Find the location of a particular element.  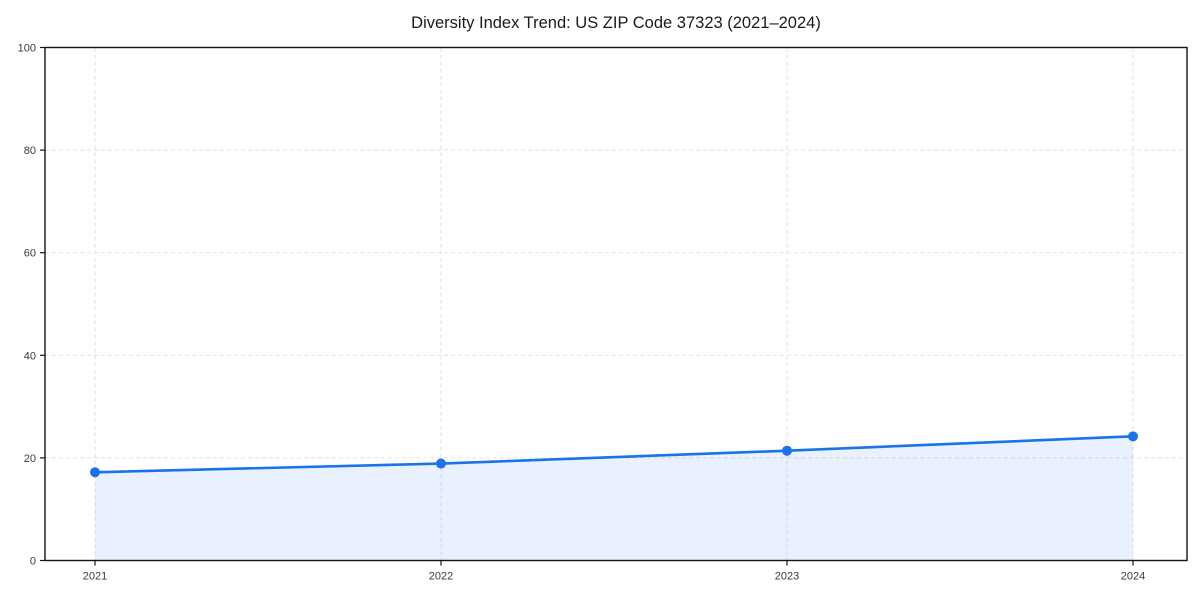

data-points is located at coordinates (614, 454).